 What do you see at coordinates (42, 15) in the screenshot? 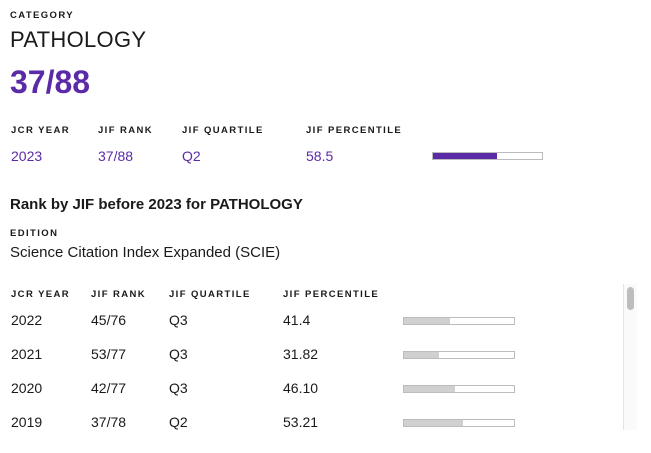
I see `category-label: CATEGORY` at bounding box center [42, 15].